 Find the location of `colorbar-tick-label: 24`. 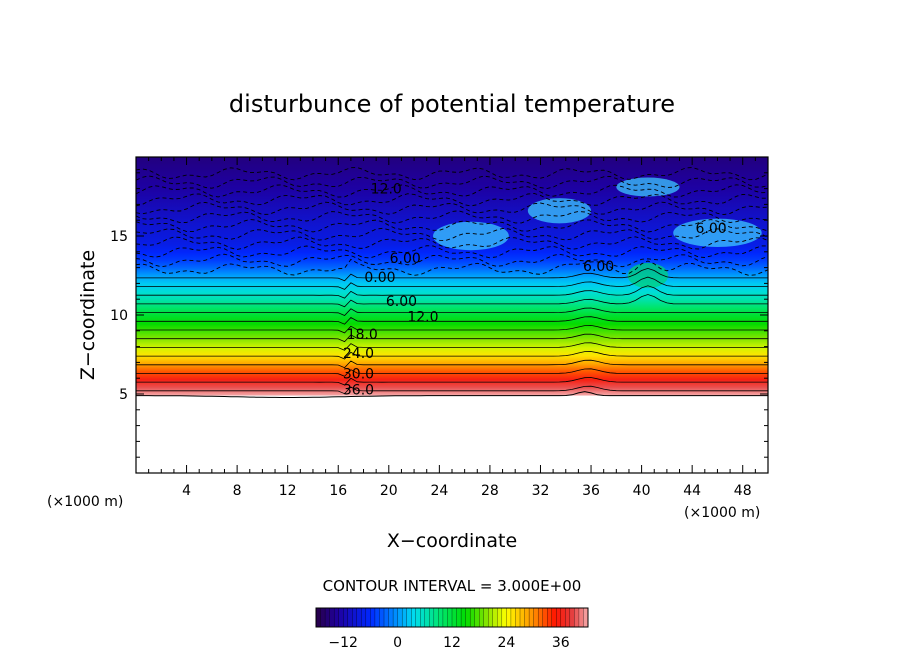

colorbar-tick-label: 24 is located at coordinates (506, 643).